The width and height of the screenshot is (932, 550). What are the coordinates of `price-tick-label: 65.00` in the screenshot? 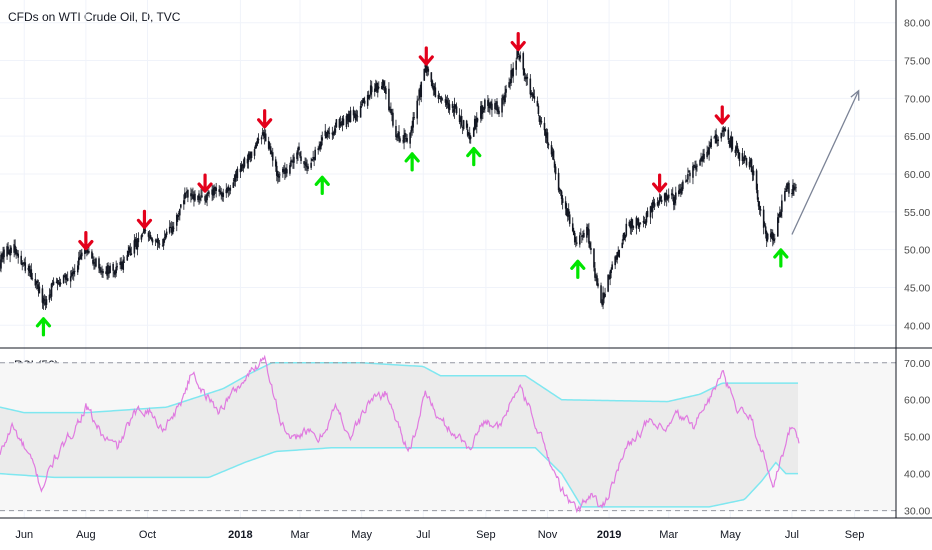 It's located at (917, 137).